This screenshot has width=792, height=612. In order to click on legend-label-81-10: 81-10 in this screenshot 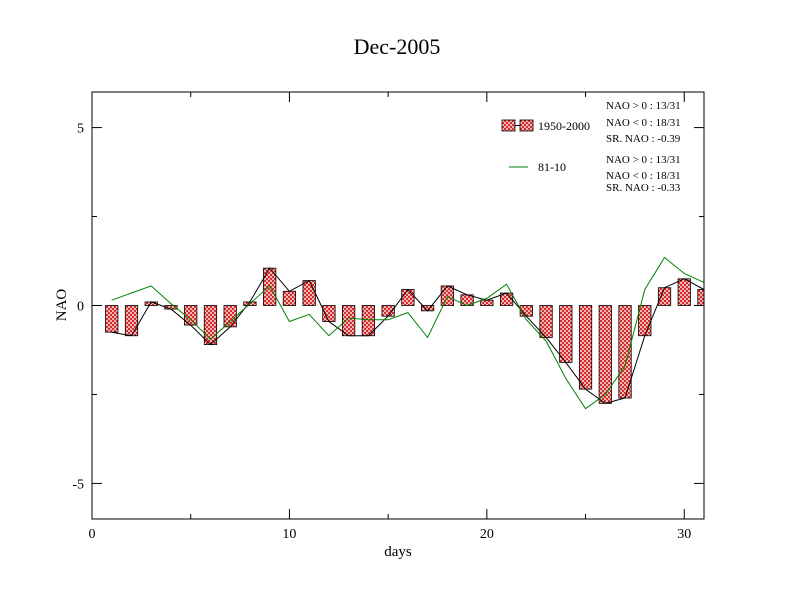, I will do `click(552, 167)`.